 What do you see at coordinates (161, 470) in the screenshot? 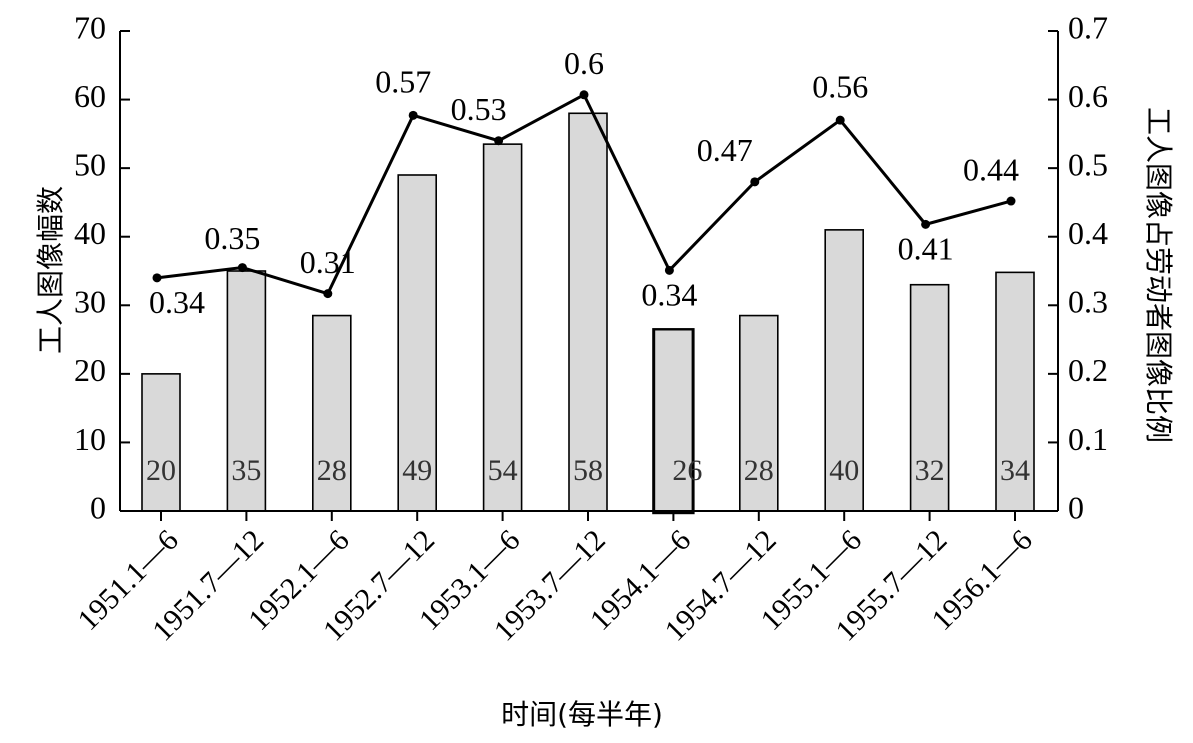
I see `bar-value-label-0: 20` at bounding box center [161, 470].